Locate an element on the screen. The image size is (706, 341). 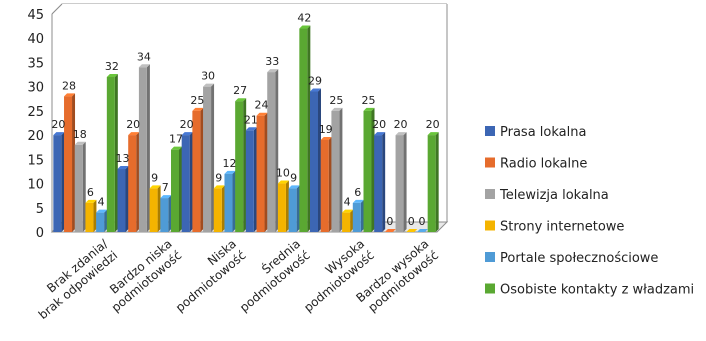
y-tick-label: 15 is located at coordinates (35, 160).